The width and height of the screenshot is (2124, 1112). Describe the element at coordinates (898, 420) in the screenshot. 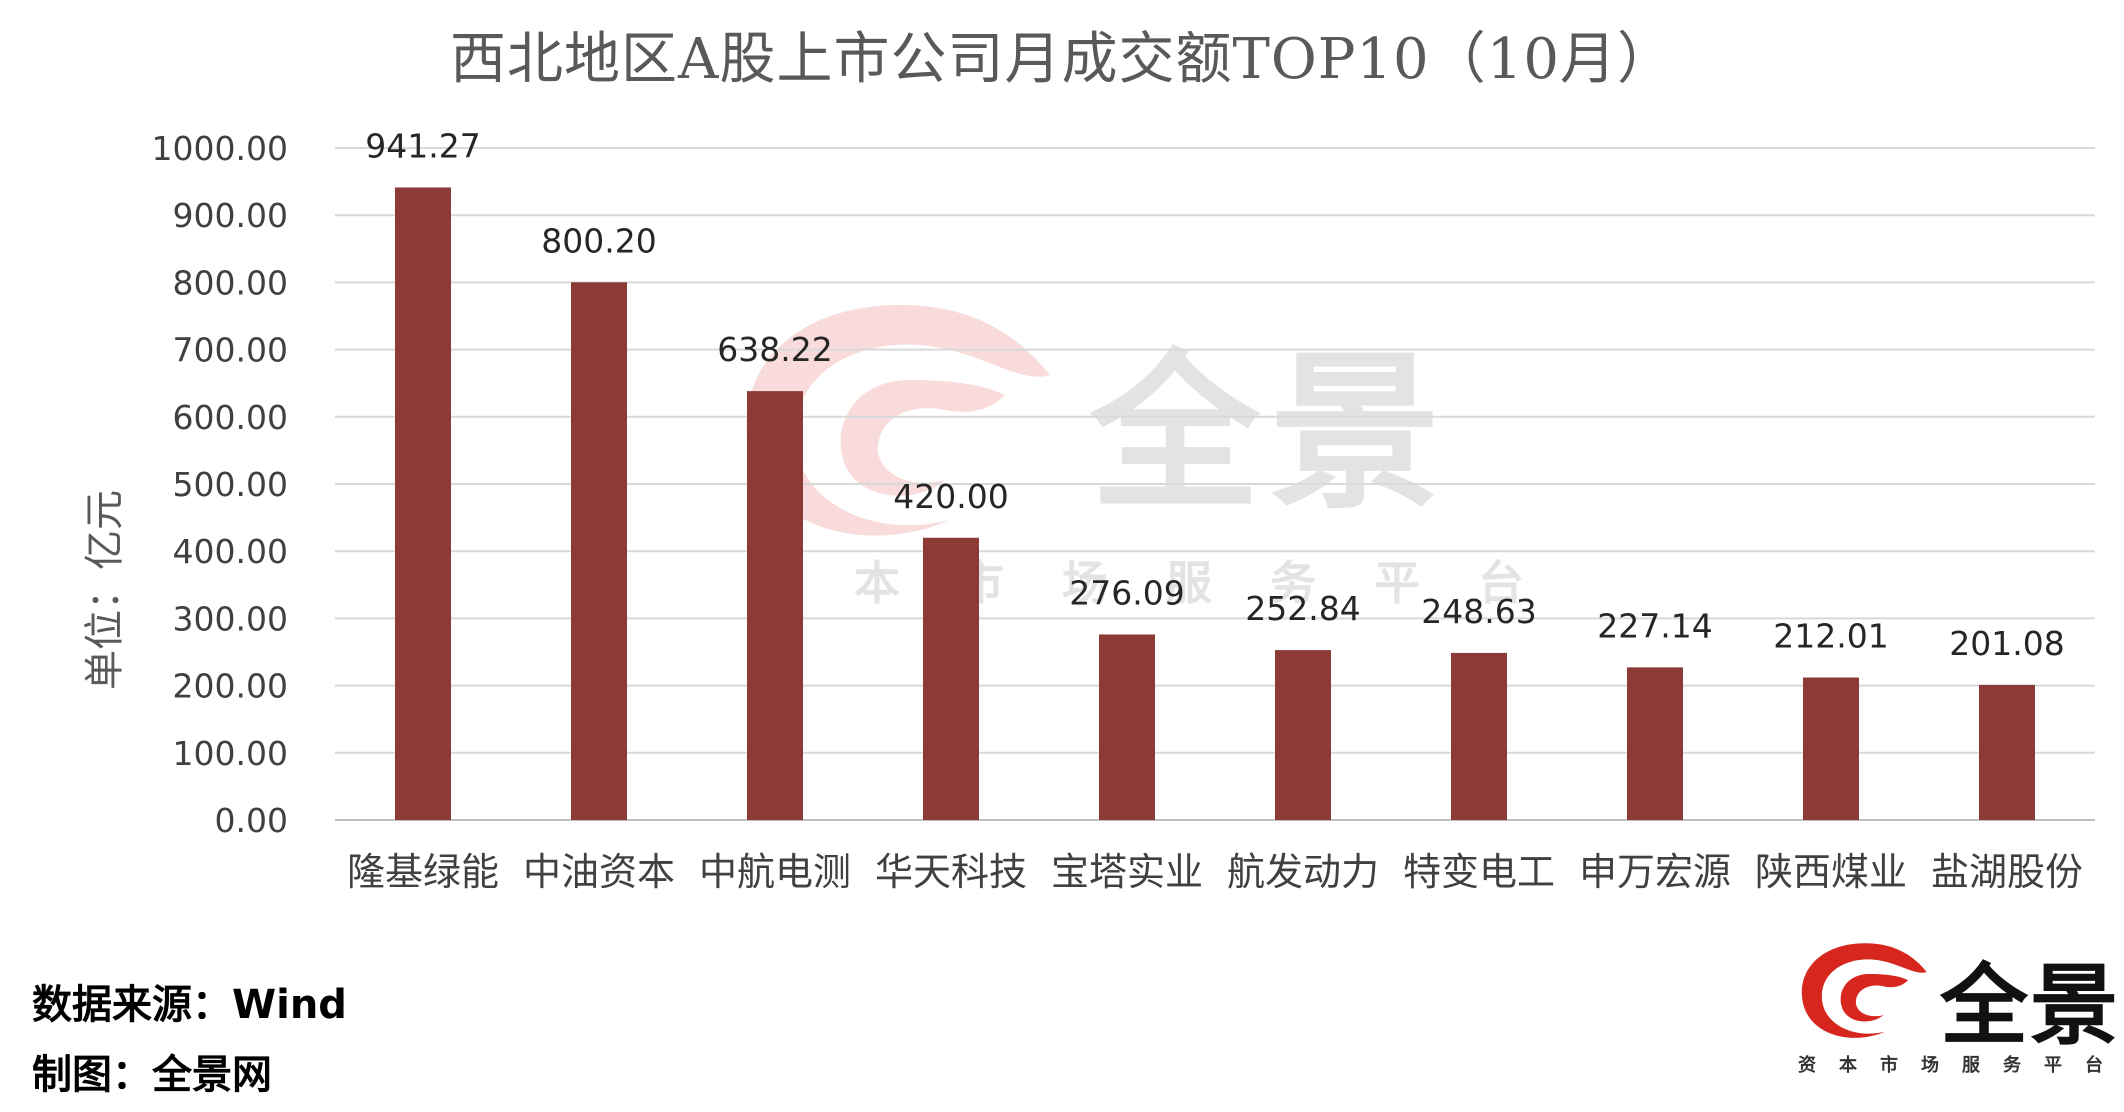

I see `watermark-swirl-icon` at that location.